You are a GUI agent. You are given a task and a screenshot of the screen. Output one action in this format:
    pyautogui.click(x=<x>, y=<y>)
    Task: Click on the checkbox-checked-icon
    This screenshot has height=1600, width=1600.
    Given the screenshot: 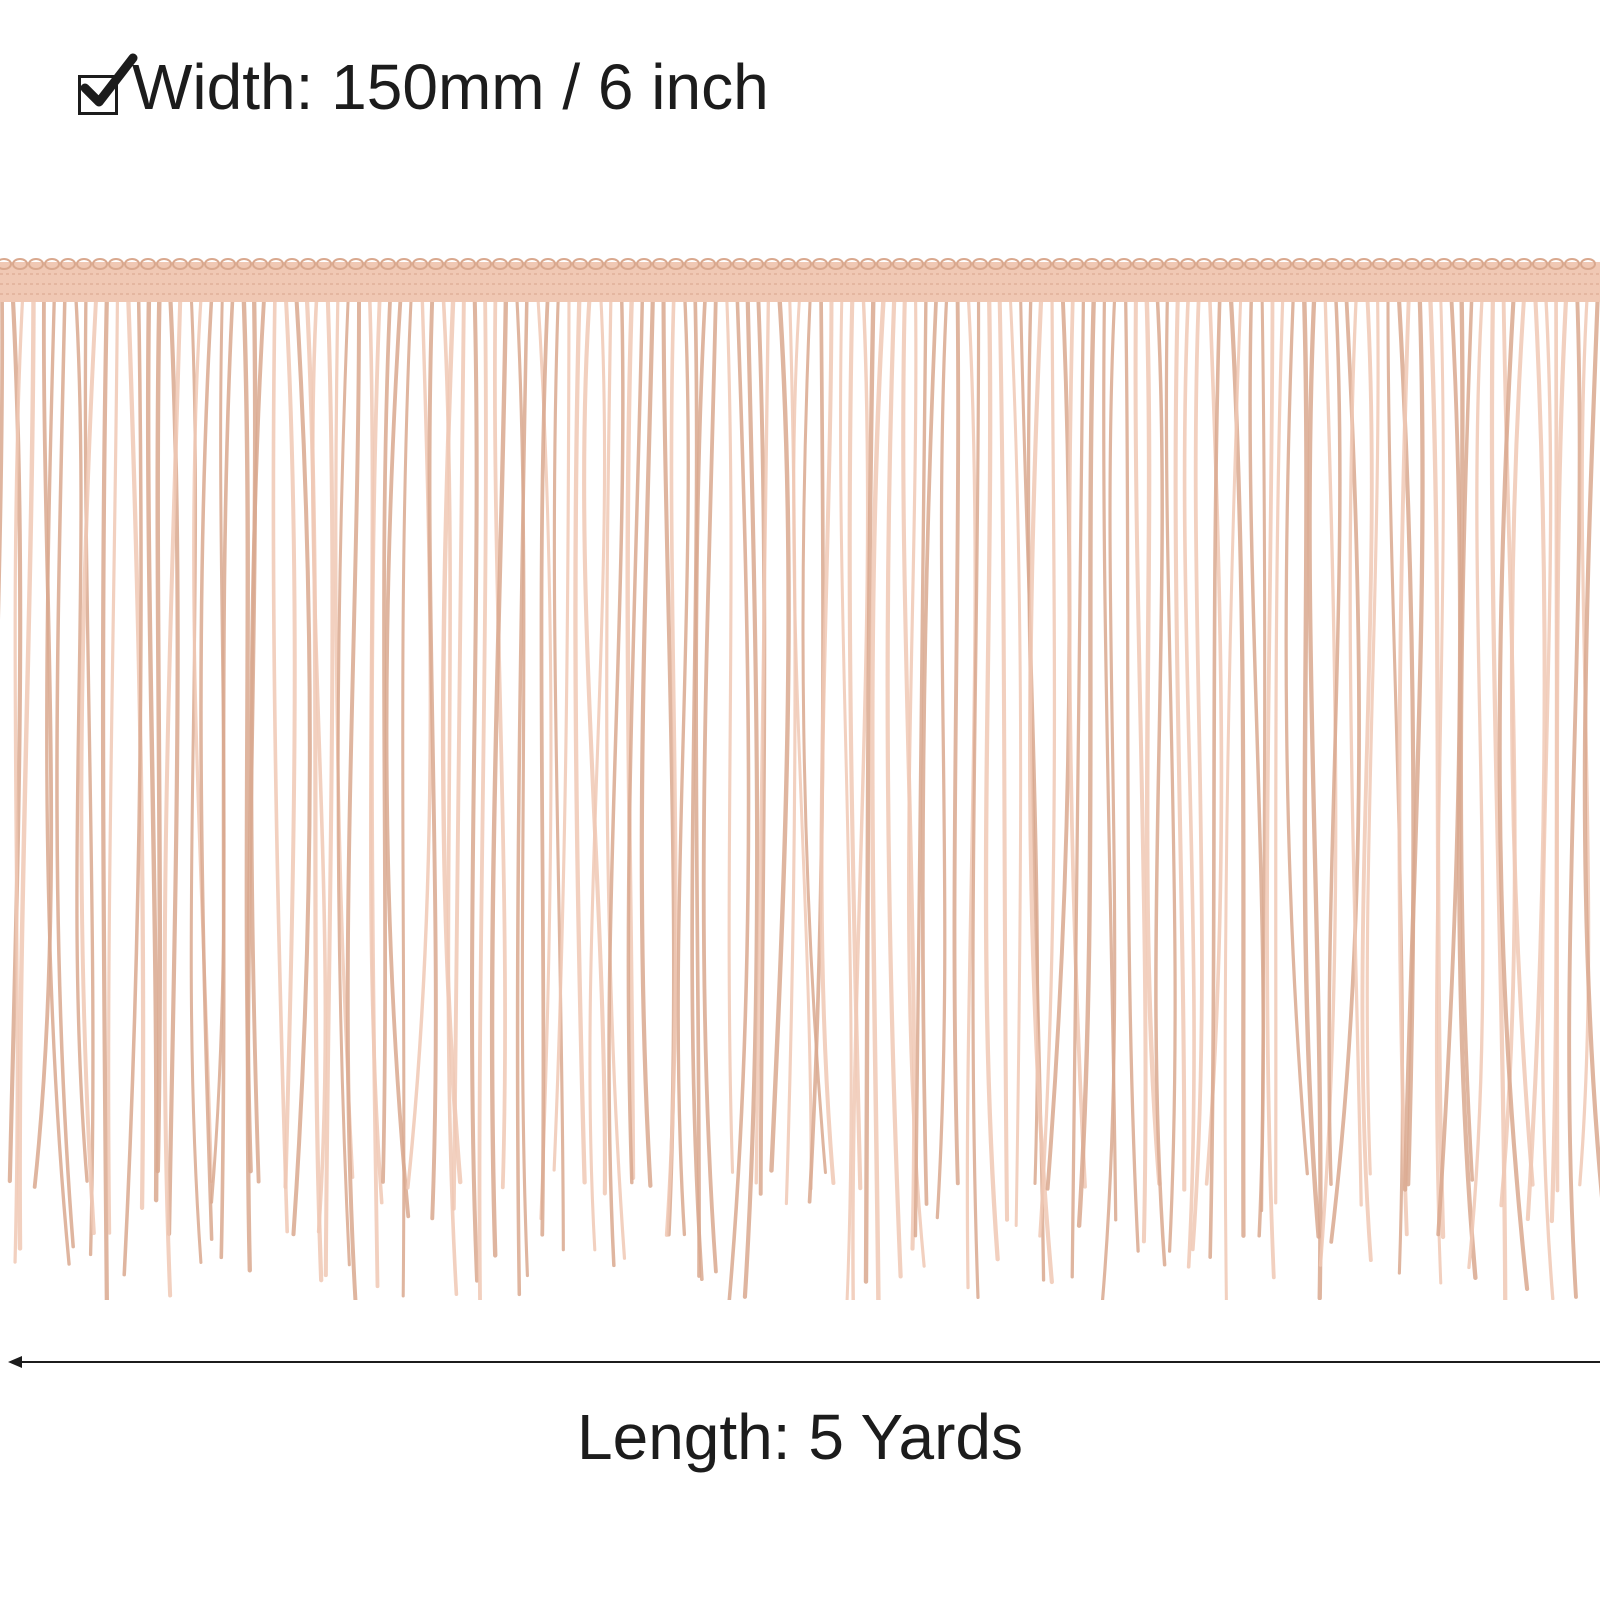 What is the action you would take?
    pyautogui.click(x=108, y=84)
    